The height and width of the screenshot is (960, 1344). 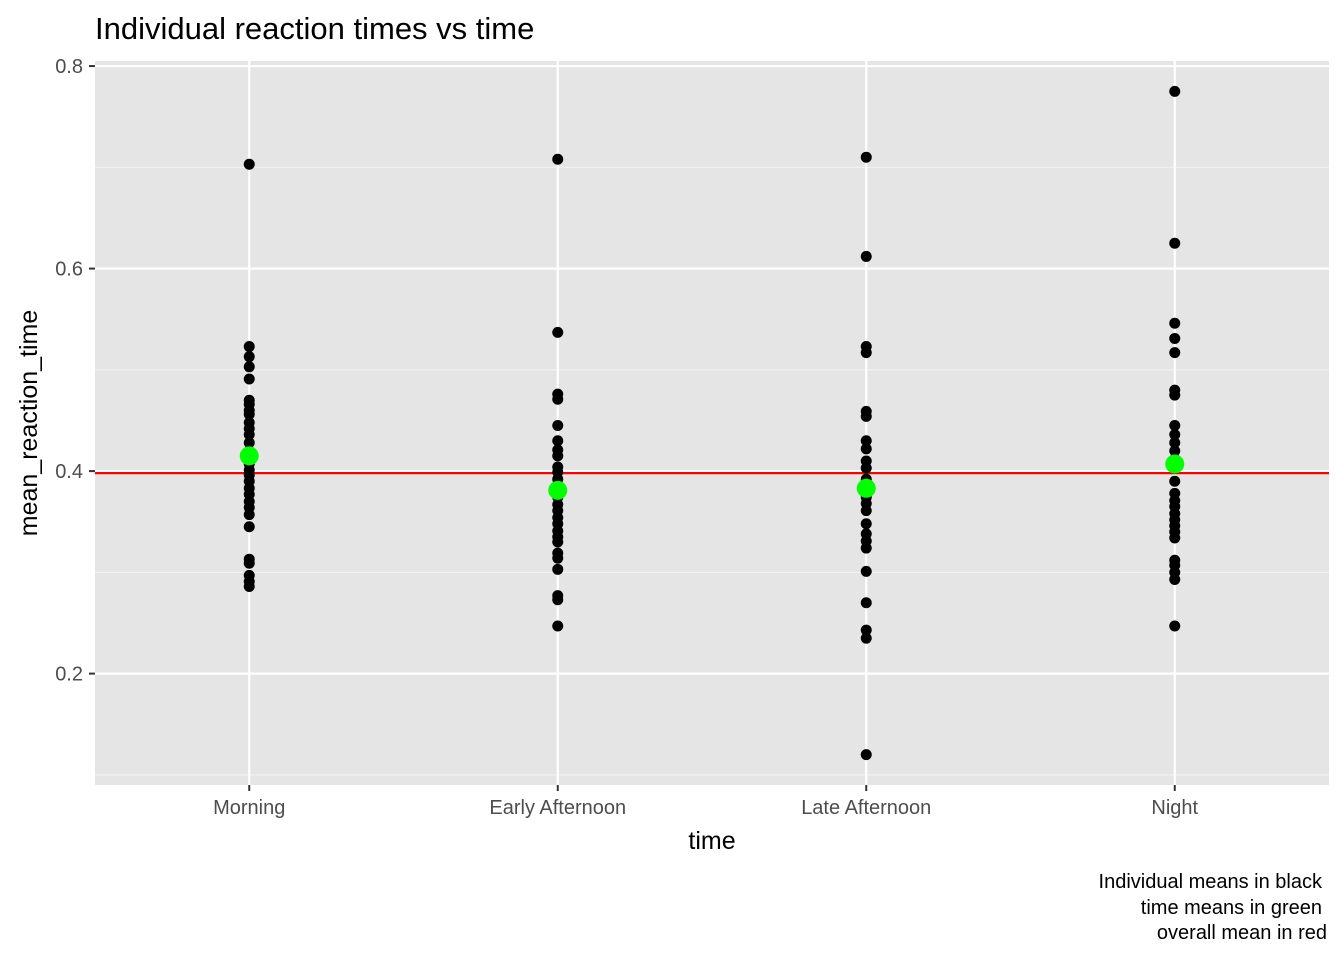 I want to click on x-tick-label: Night, so click(x=1174, y=808).